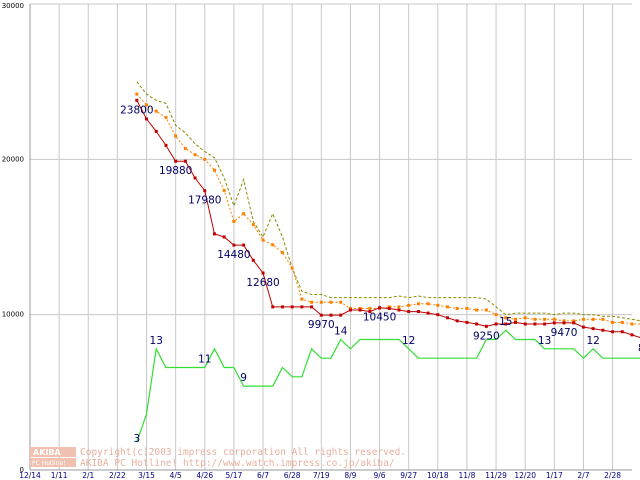 The image size is (640, 480). Describe the element at coordinates (136, 110) in the screenshot. I see `data-label: 23800` at that location.